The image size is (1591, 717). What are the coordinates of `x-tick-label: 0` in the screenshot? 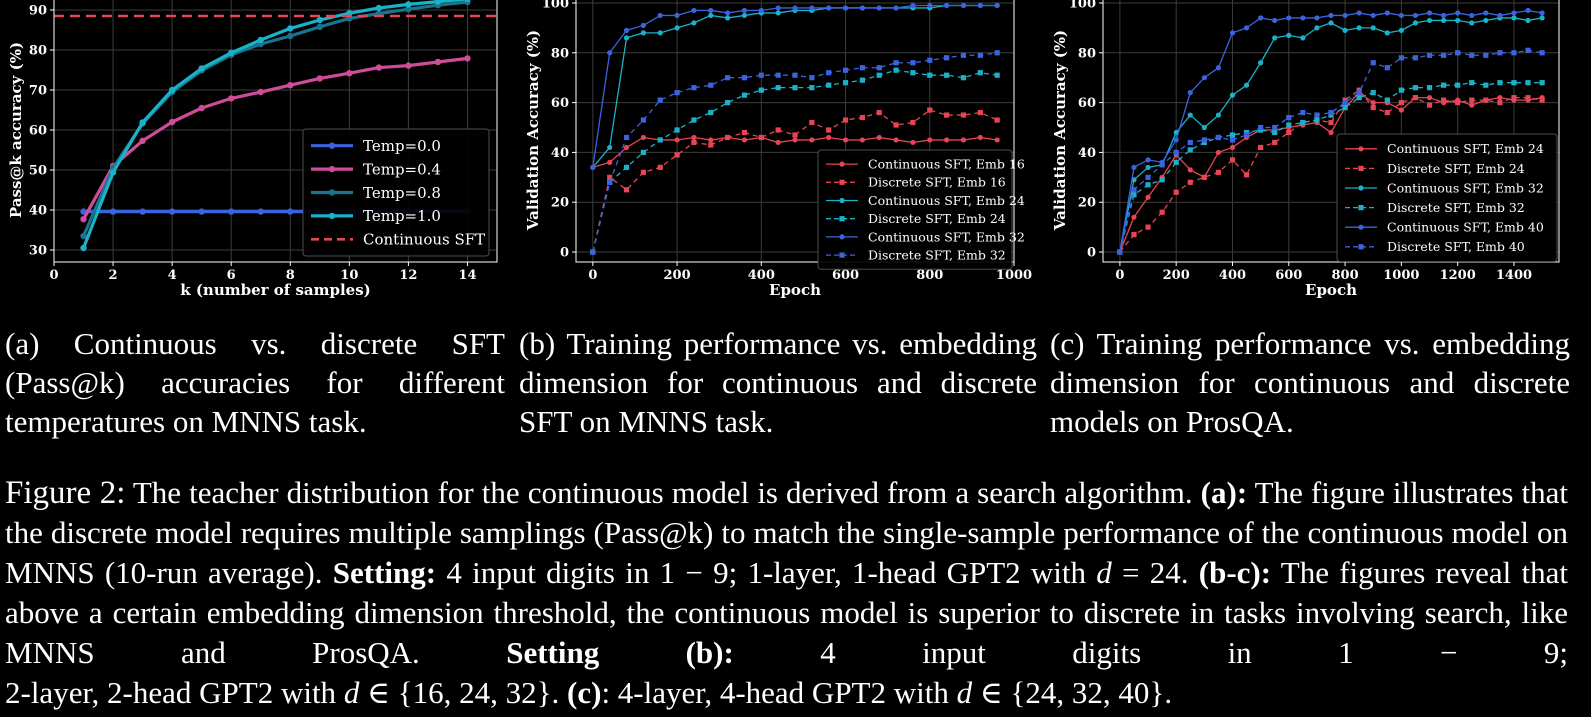 It's located at (1119, 275).